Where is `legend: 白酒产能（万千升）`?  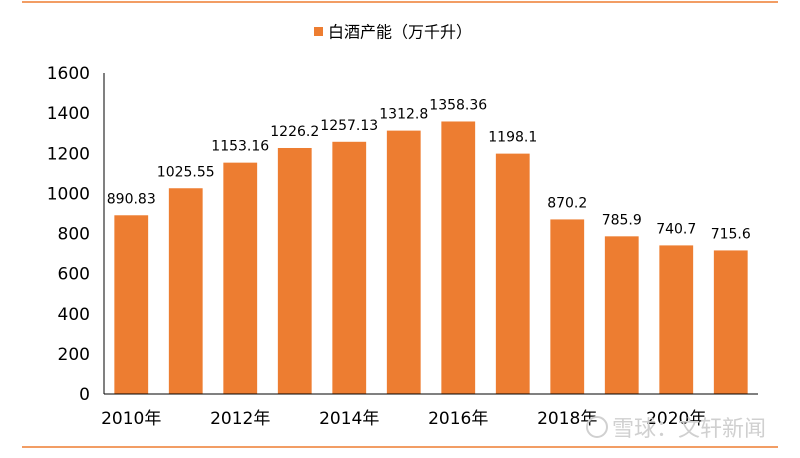
legend: 白酒产能（万千升） is located at coordinates (393, 32).